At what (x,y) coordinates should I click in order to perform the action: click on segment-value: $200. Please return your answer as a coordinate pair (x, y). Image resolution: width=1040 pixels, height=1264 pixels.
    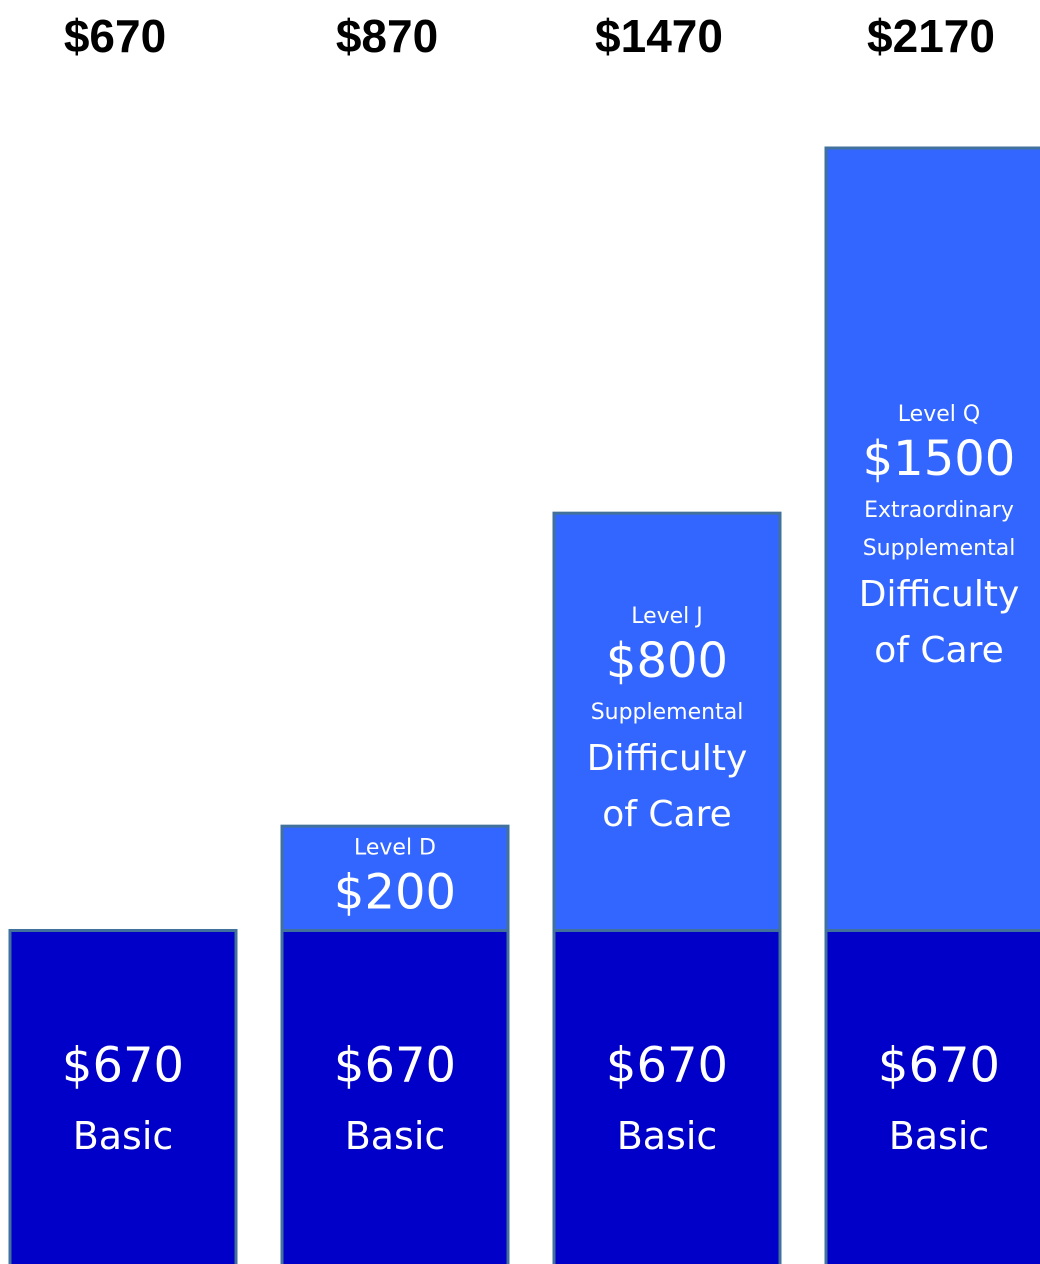
    Looking at the image, I should click on (395, 892).